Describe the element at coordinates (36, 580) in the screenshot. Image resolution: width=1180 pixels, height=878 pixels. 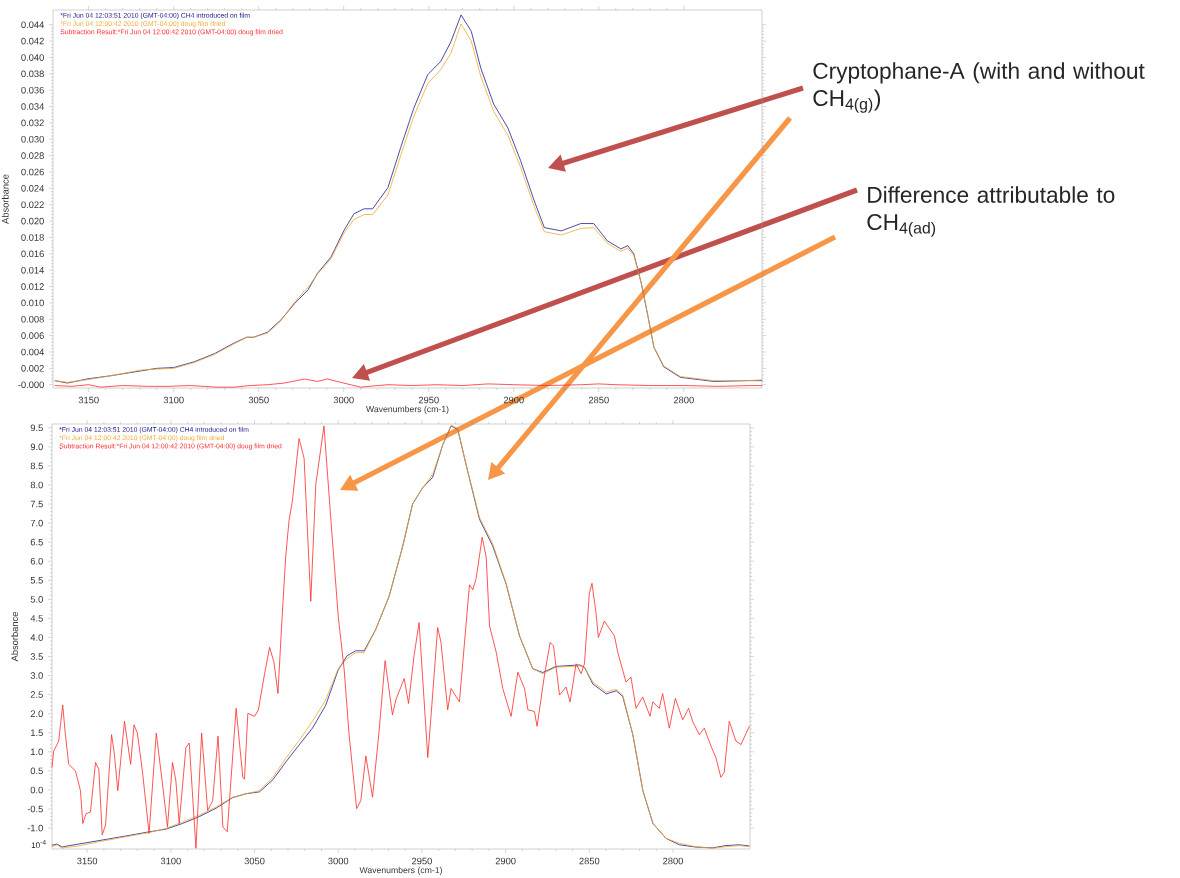
I see `y-tick-label: 5.5` at that location.